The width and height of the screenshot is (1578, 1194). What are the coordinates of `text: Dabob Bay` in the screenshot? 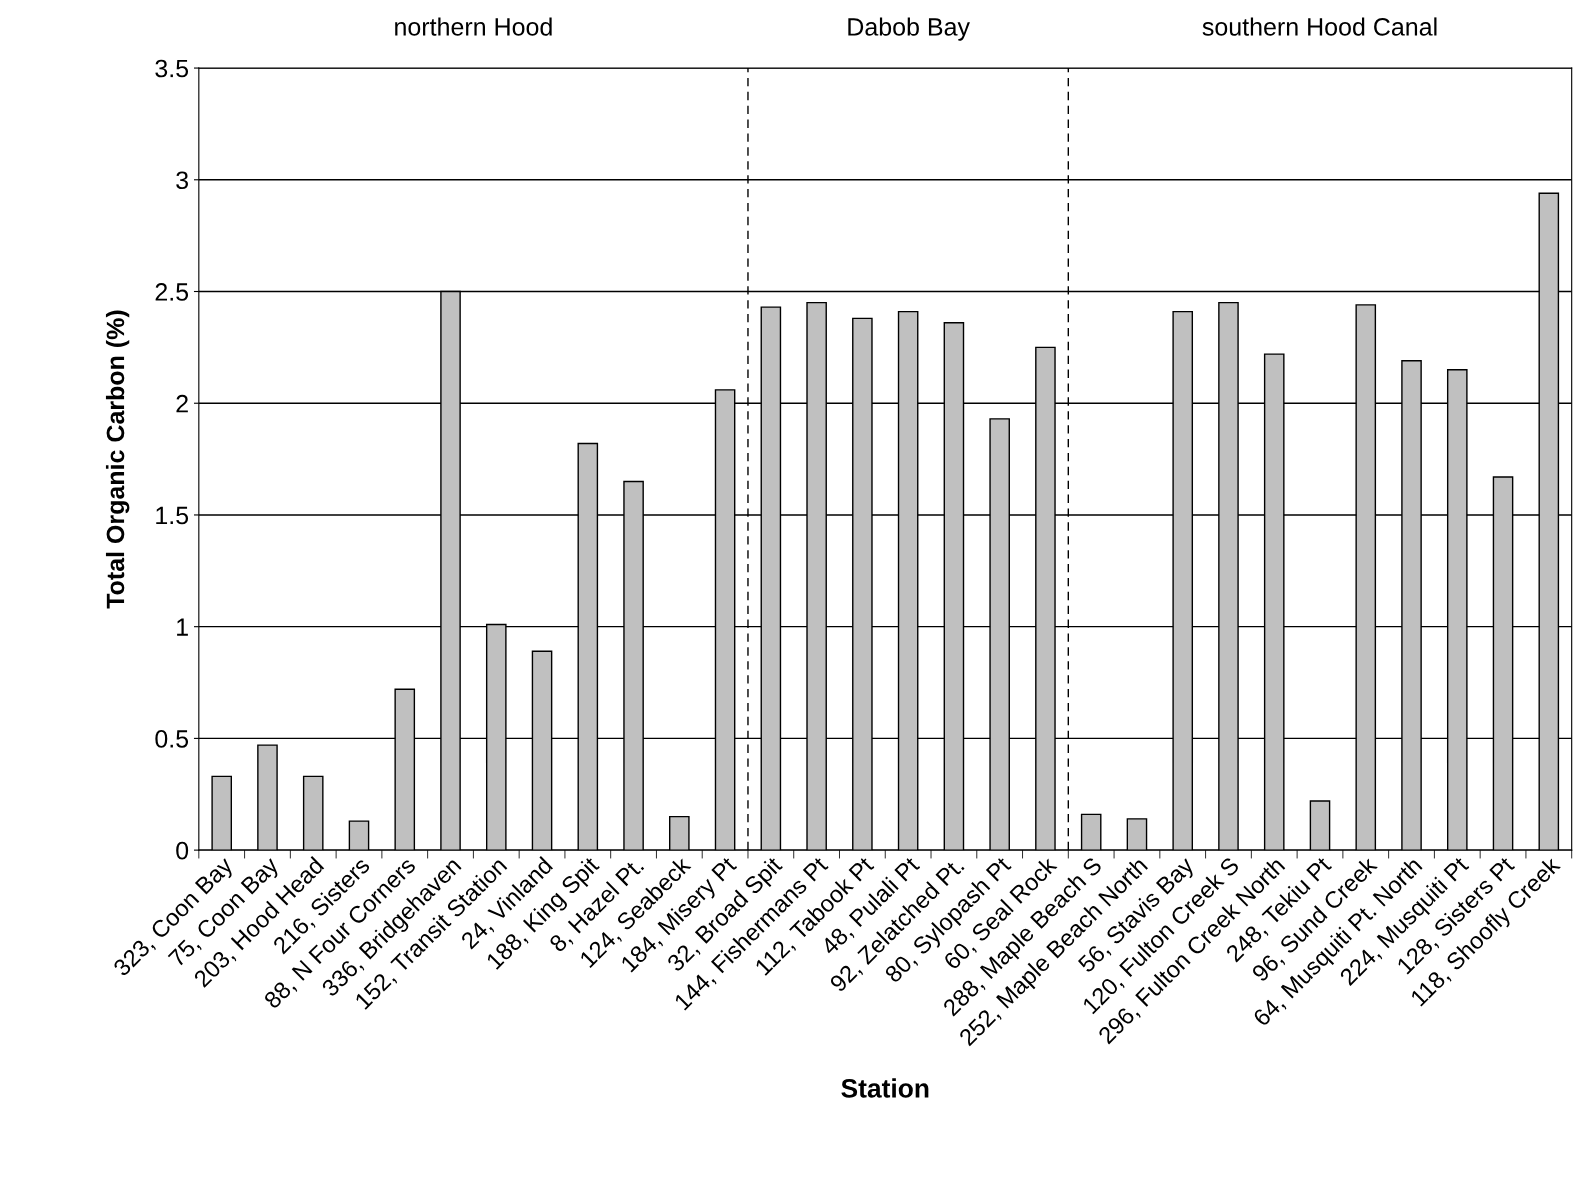 It's located at (909, 29).